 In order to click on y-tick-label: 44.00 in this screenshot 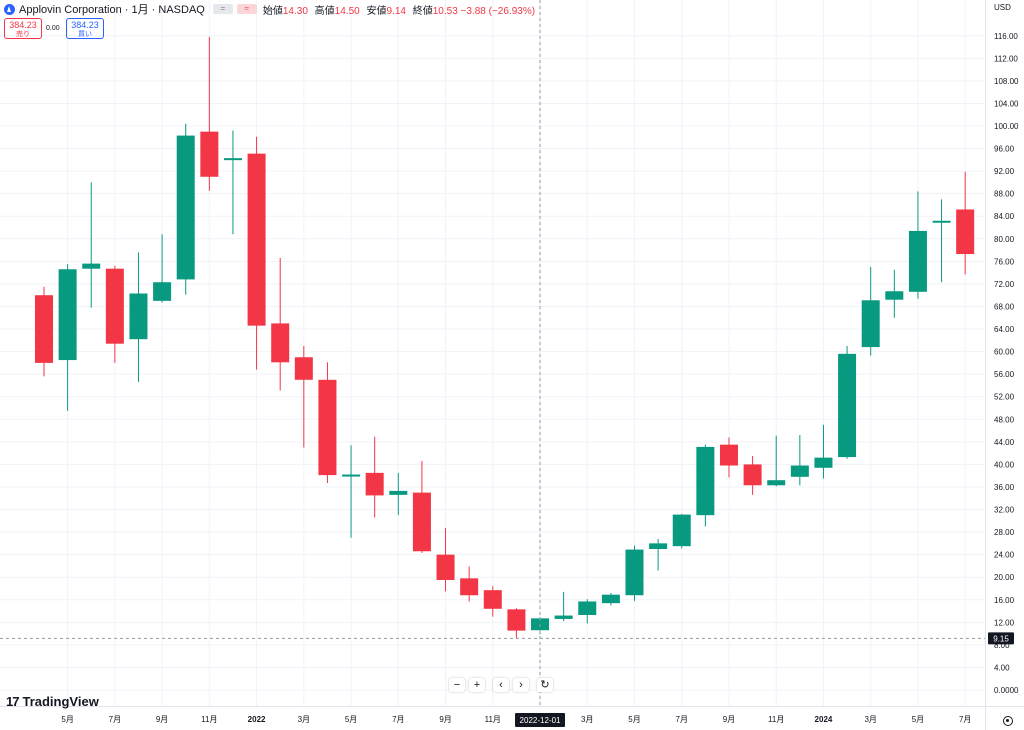, I will do `click(1004, 442)`.